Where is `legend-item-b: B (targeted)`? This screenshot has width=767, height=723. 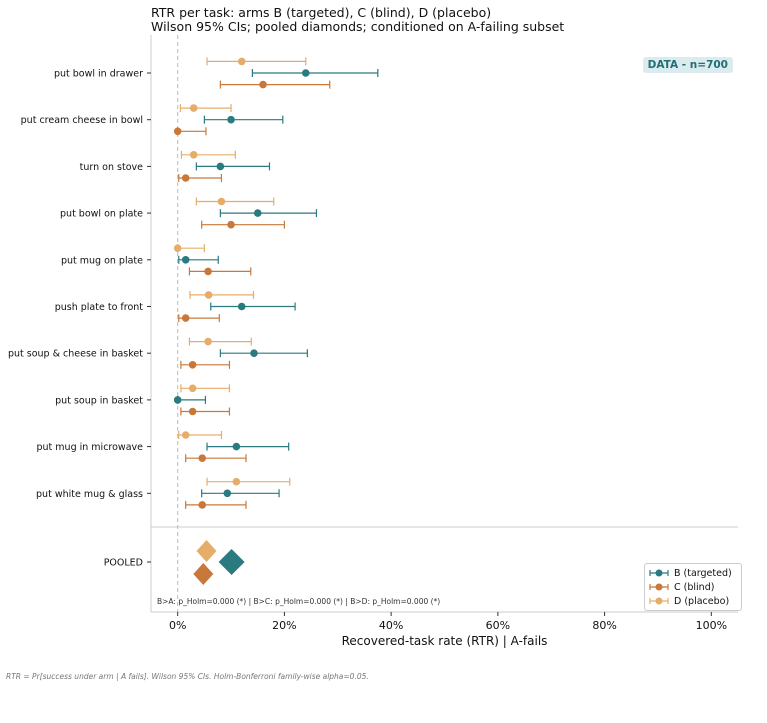 legend-item-b: B (targeted) is located at coordinates (693, 573).